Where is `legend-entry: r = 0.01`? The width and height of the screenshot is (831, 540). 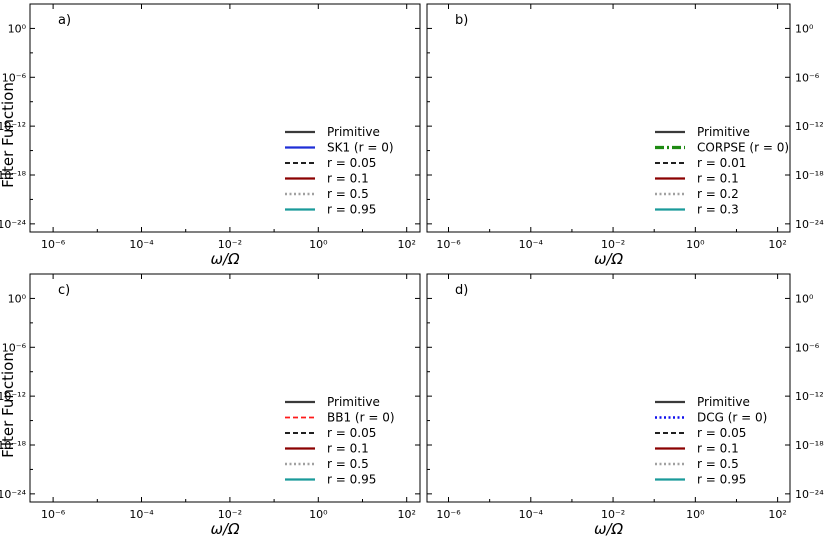 legend-entry: r = 0.01 is located at coordinates (721, 163).